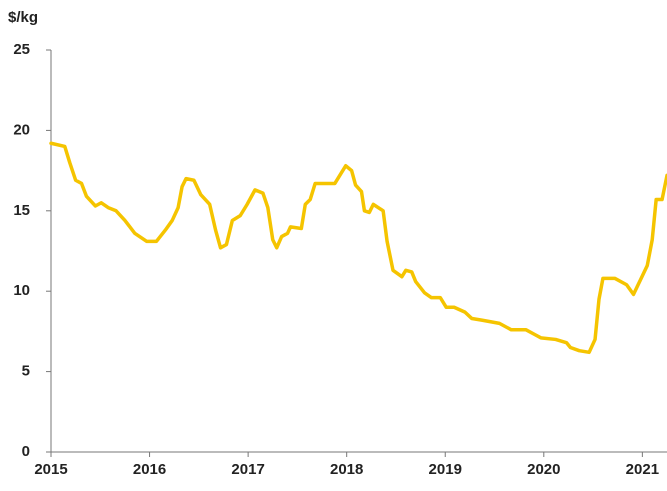 The image size is (667, 491). I want to click on x-tick-label: 2015, so click(50, 469).